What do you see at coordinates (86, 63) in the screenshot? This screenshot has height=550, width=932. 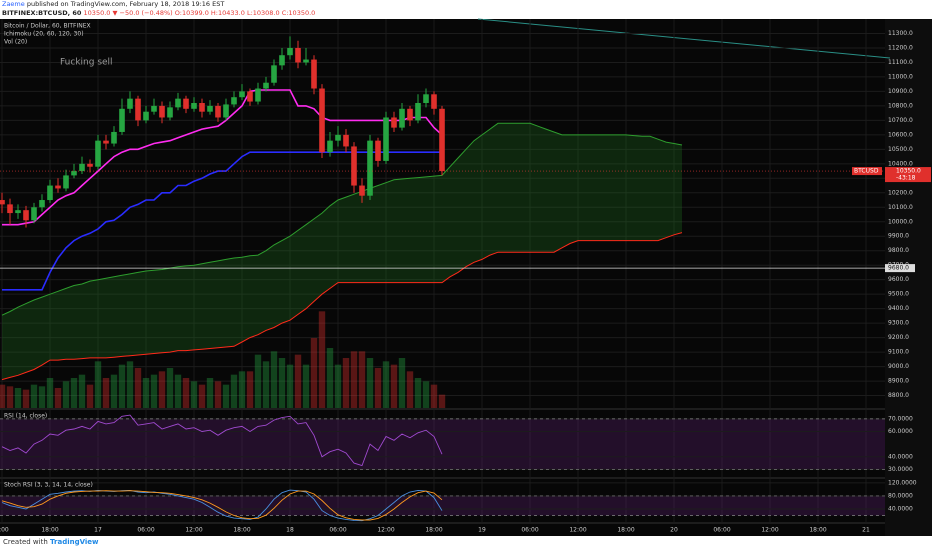 I see `annotation: Fucking sell` at bounding box center [86, 63].